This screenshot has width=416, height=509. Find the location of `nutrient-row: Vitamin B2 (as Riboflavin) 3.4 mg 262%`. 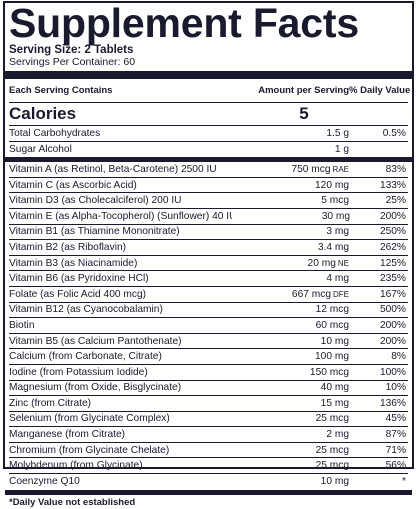

nutrient-row: Vitamin B2 (as Riboflavin) 3.4 mg 262% is located at coordinates (208, 248).